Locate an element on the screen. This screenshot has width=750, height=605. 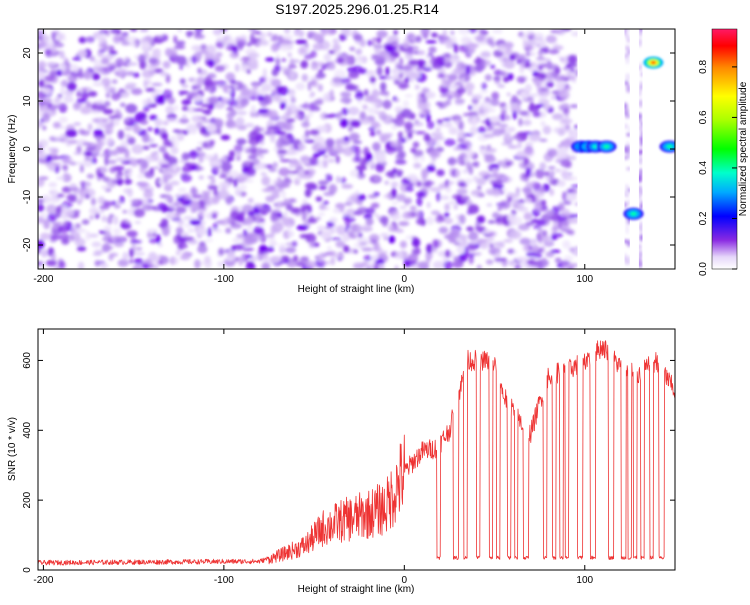
y-tick-label: 200 is located at coordinates (27, 499).